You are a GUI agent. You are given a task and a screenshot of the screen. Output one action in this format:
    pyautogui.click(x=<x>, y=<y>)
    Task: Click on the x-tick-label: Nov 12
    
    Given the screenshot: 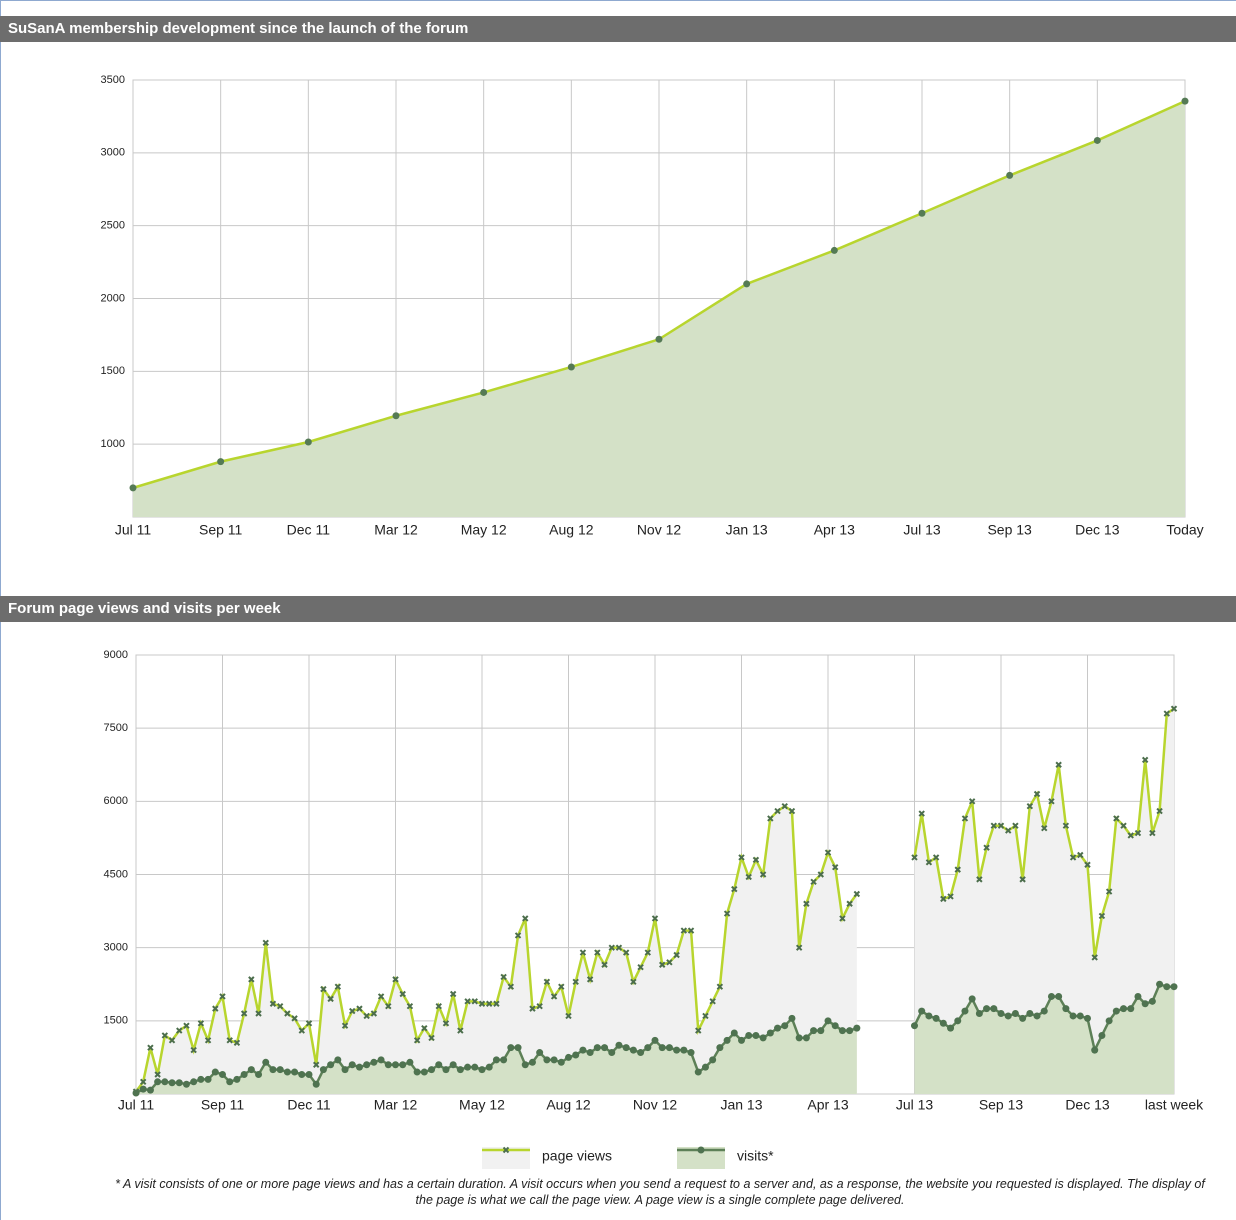 What is the action you would take?
    pyautogui.click(x=659, y=530)
    